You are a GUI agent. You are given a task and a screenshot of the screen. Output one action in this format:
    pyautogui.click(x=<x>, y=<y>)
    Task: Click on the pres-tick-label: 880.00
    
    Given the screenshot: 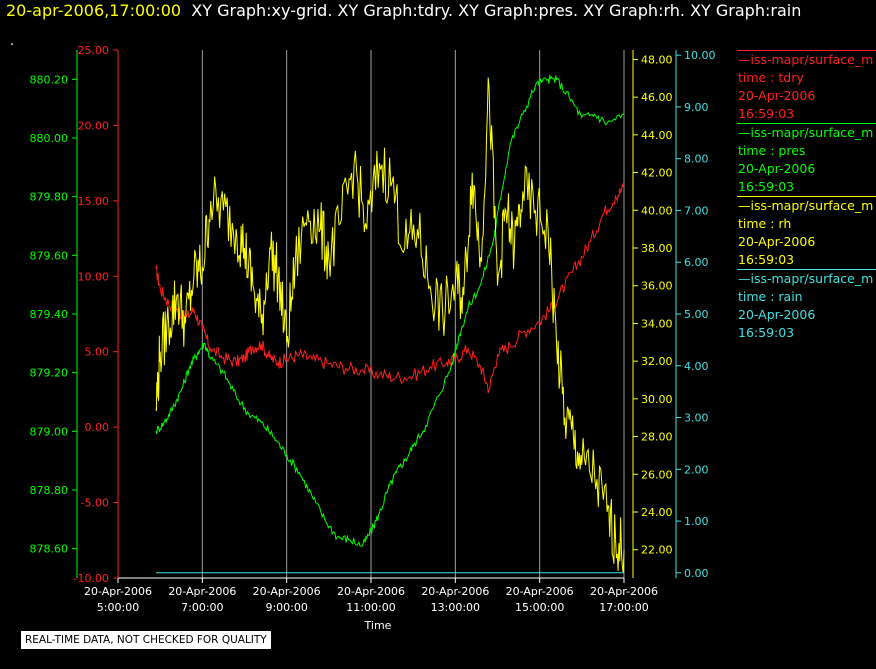 What is the action you would take?
    pyautogui.click(x=49, y=138)
    